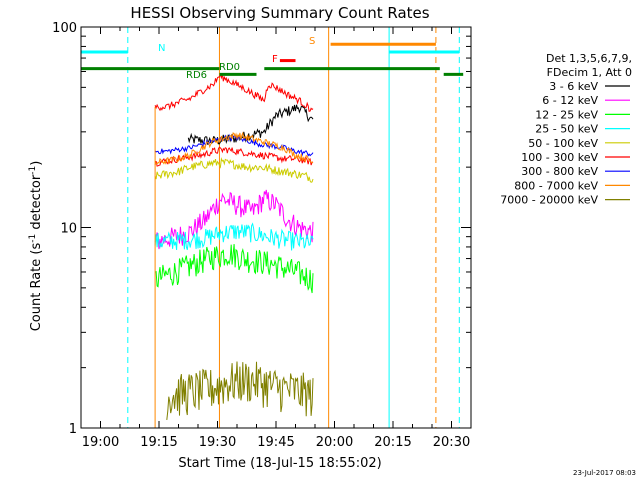  I want to click on footer-timestamp: 23-Jul-2017 08:03, so click(604, 473).